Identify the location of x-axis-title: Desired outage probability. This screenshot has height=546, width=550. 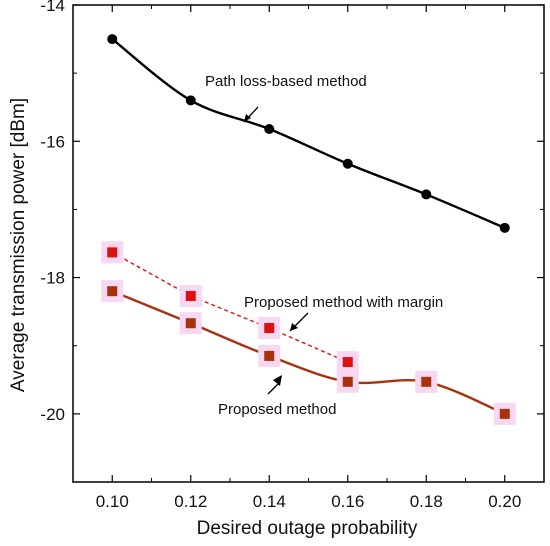
(307, 528).